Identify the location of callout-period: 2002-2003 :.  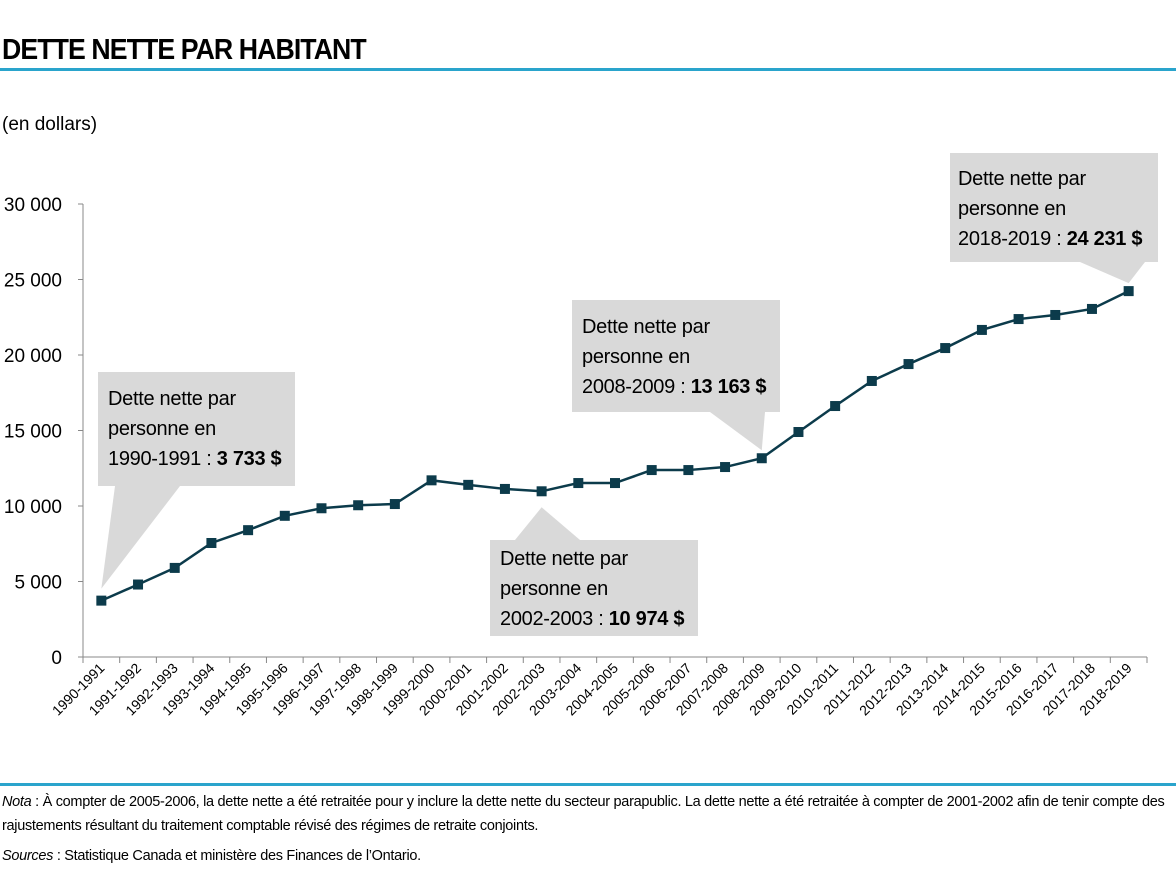
(552, 619).